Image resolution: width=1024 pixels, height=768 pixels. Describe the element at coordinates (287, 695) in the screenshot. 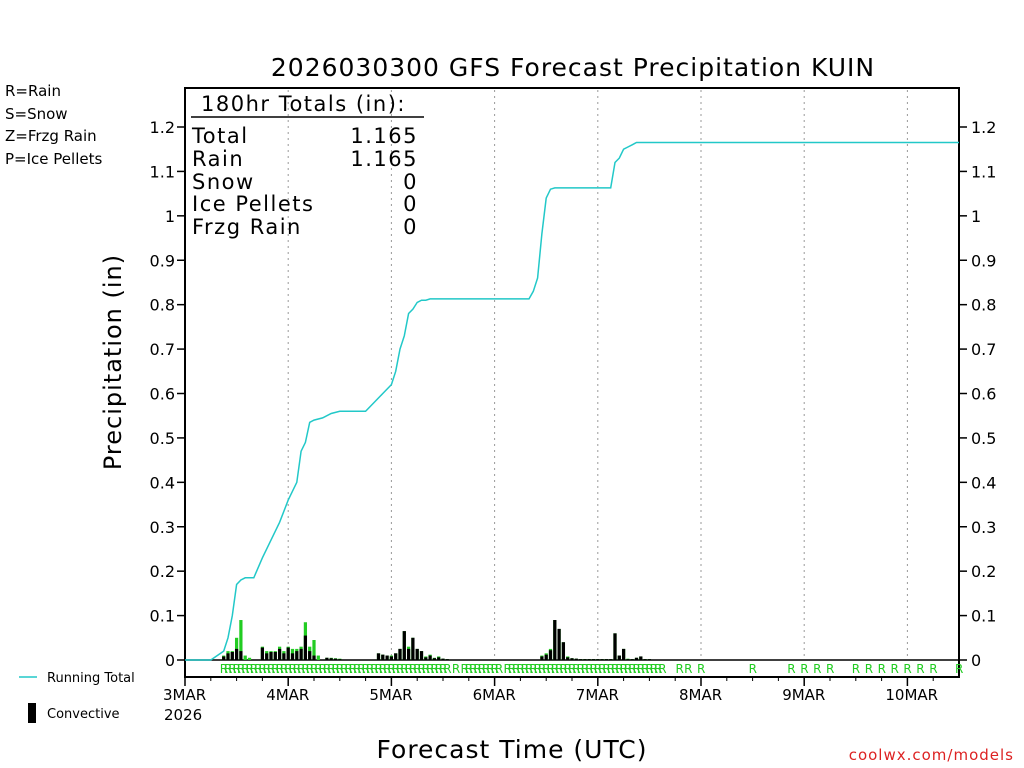

I see `x-tick-label: 4MAR` at that location.